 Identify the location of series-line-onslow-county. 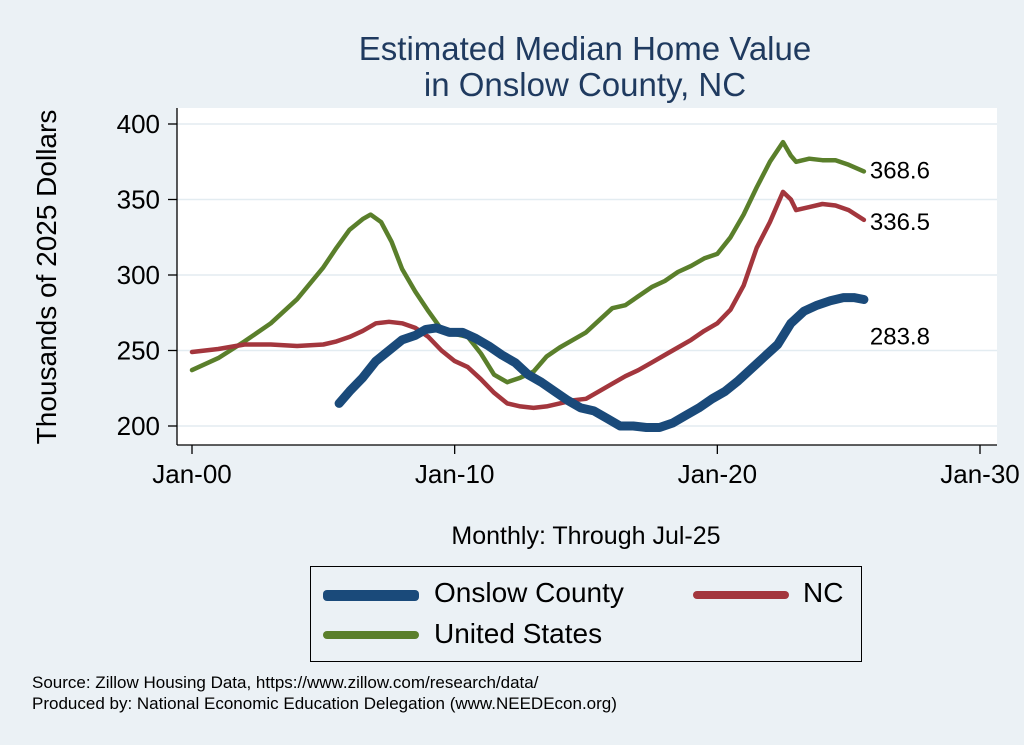
(601, 362).